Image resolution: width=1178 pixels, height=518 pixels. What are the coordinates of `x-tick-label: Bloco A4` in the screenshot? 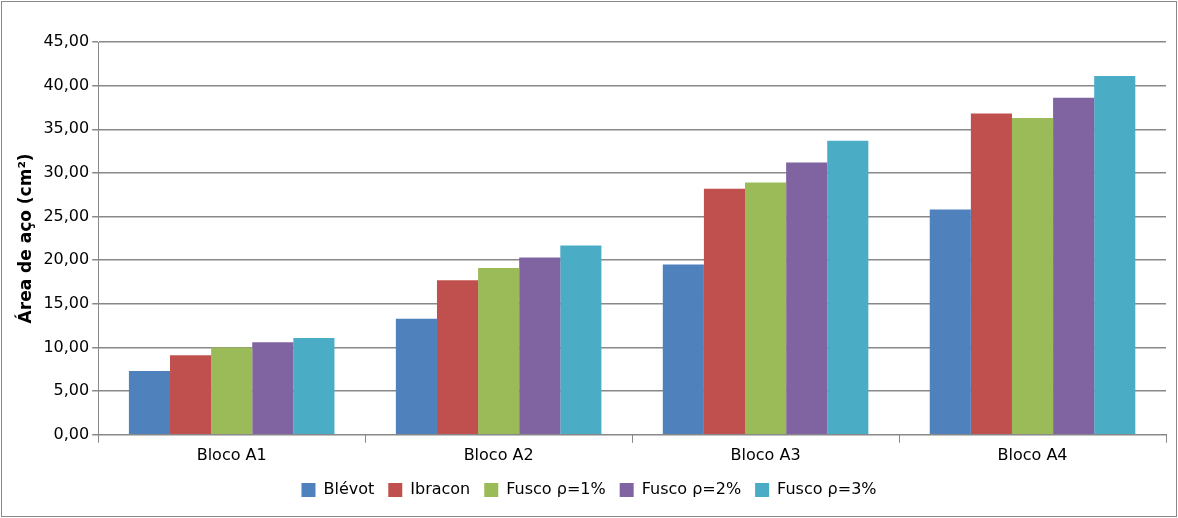 It's located at (1032, 454).